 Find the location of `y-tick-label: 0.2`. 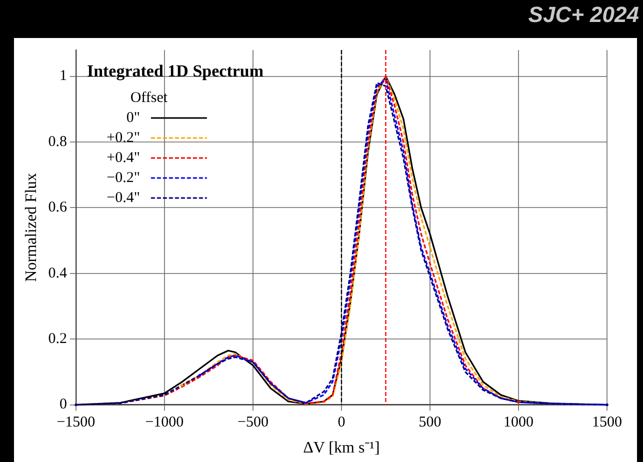

y-tick-label: 0.2 is located at coordinates (57, 339).